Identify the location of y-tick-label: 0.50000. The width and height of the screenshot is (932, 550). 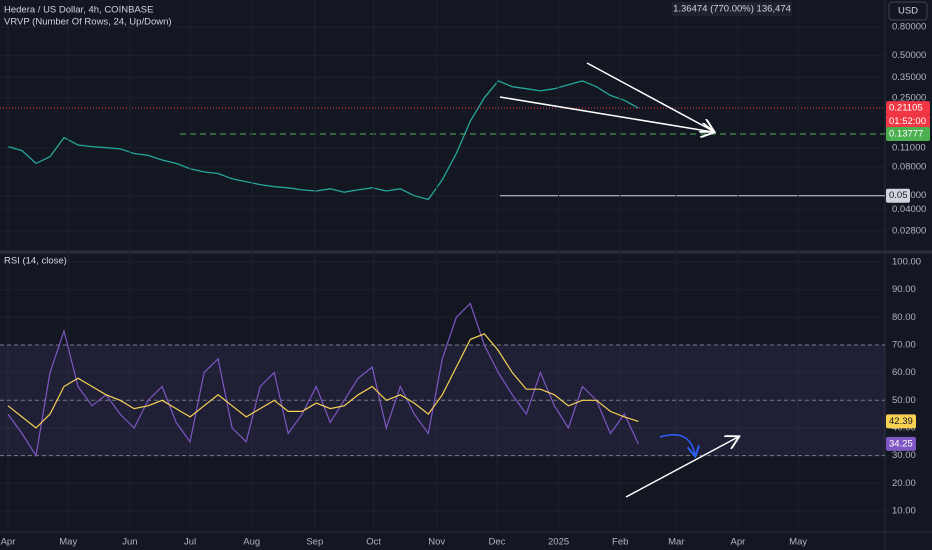
(909, 55).